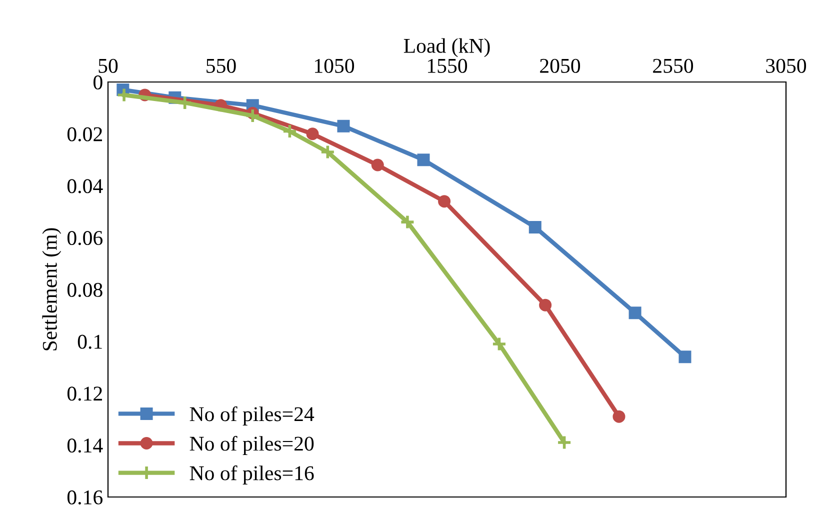 The height and width of the screenshot is (510, 814). I want to click on y-axis-title: Settlement (m), so click(52, 289).